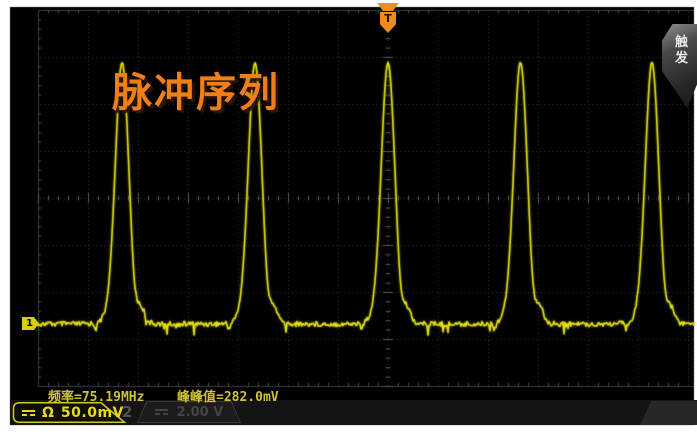 This screenshot has width=697, height=436. Describe the element at coordinates (196, 93) in the screenshot. I see `annotation-pulse-train: 脉冲序列` at that location.